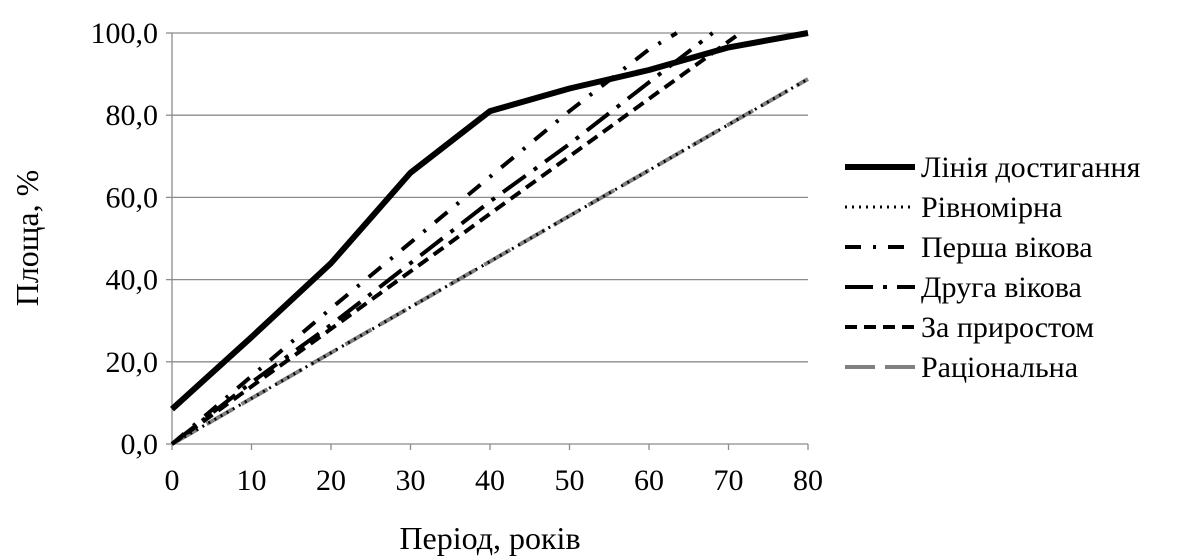 This screenshot has height=556, width=1197. What do you see at coordinates (331, 480) in the screenshot?
I see `x-tick-label-2: 20` at bounding box center [331, 480].